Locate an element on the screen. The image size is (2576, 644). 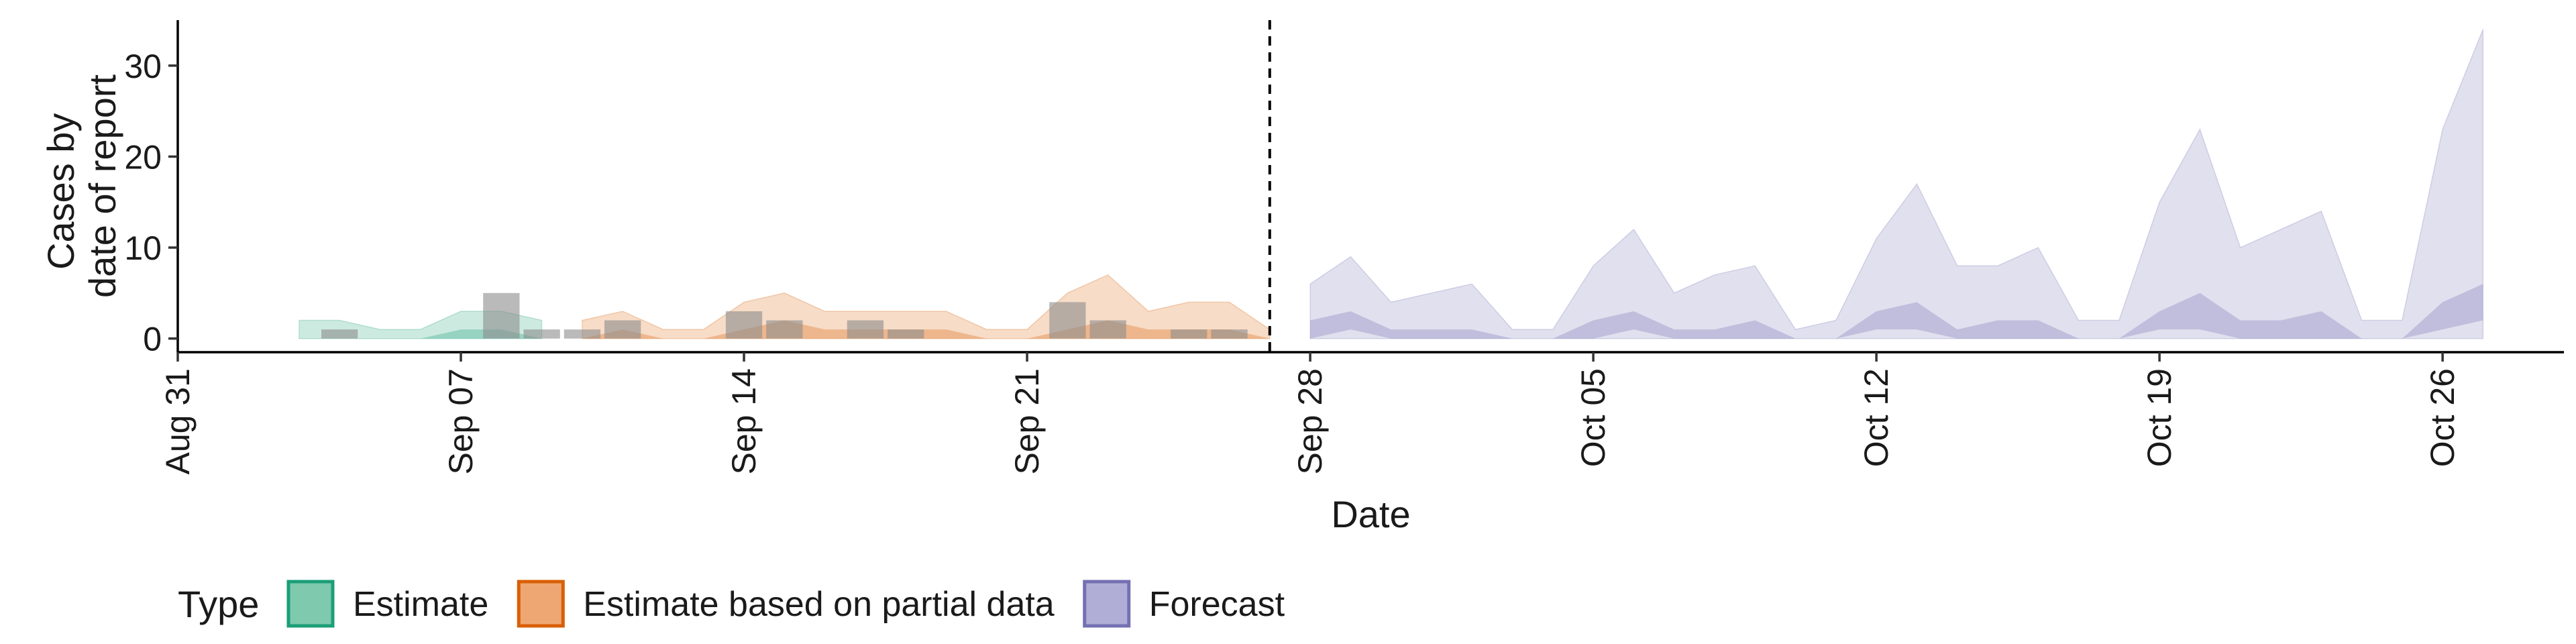
legend-title: Type is located at coordinates (218, 604).